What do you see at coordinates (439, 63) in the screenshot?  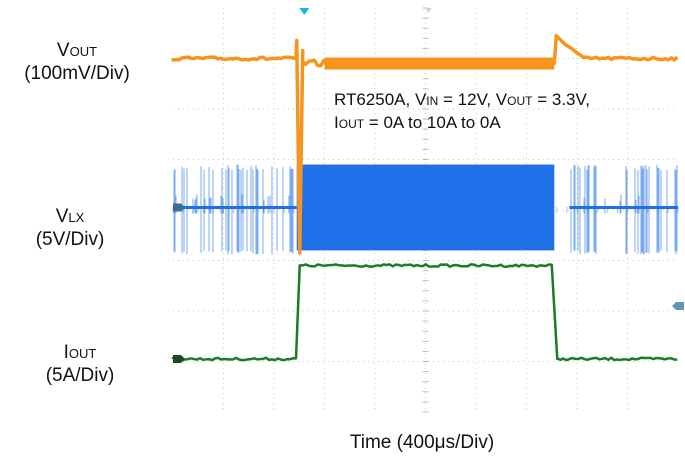 I see `vout-trace-loaded-band` at bounding box center [439, 63].